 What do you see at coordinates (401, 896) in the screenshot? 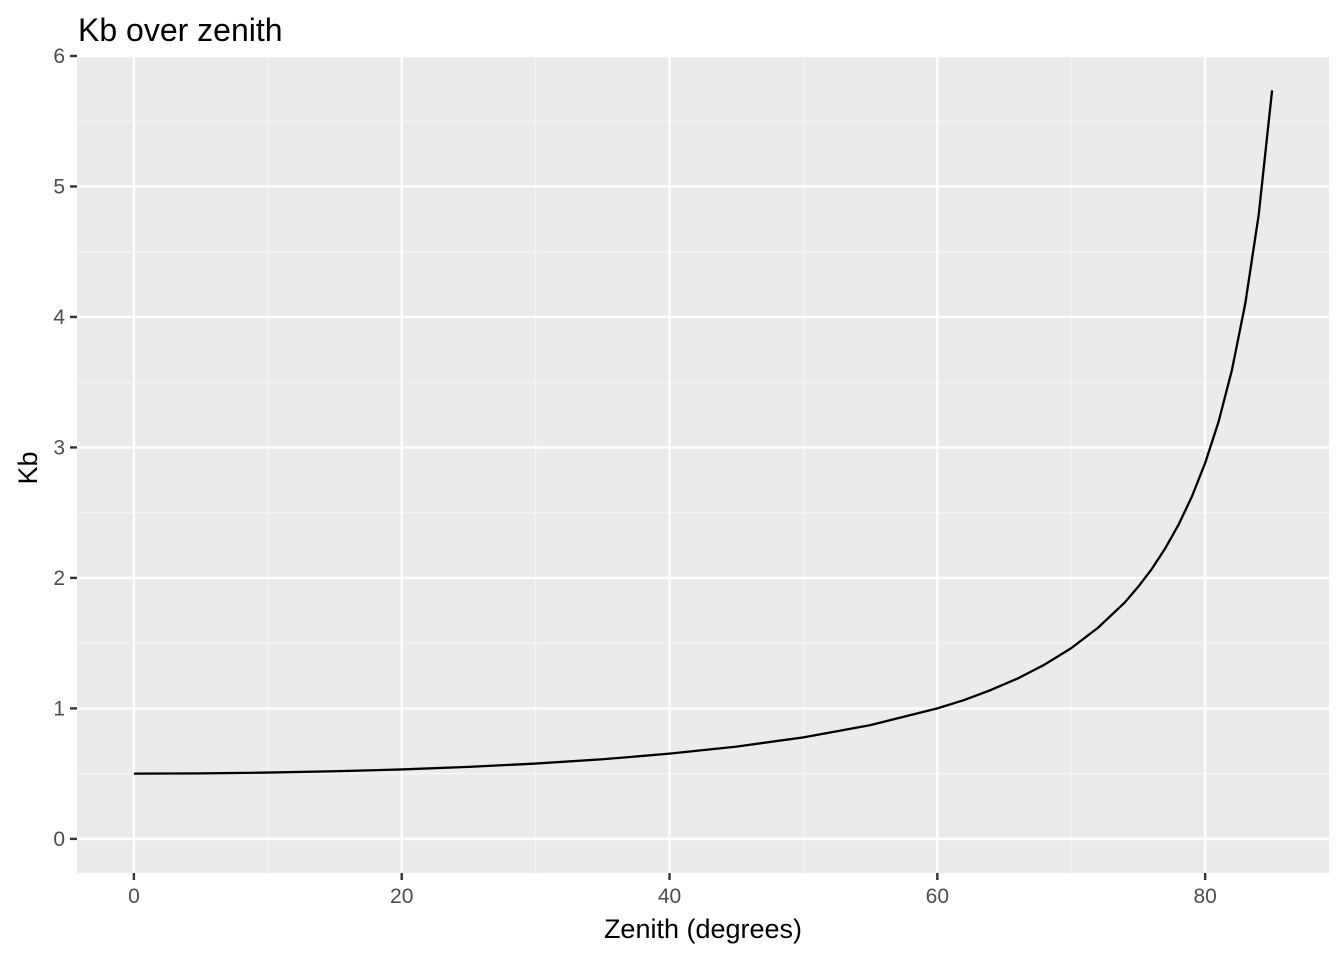
I see `x-tick-label: 20` at bounding box center [401, 896].